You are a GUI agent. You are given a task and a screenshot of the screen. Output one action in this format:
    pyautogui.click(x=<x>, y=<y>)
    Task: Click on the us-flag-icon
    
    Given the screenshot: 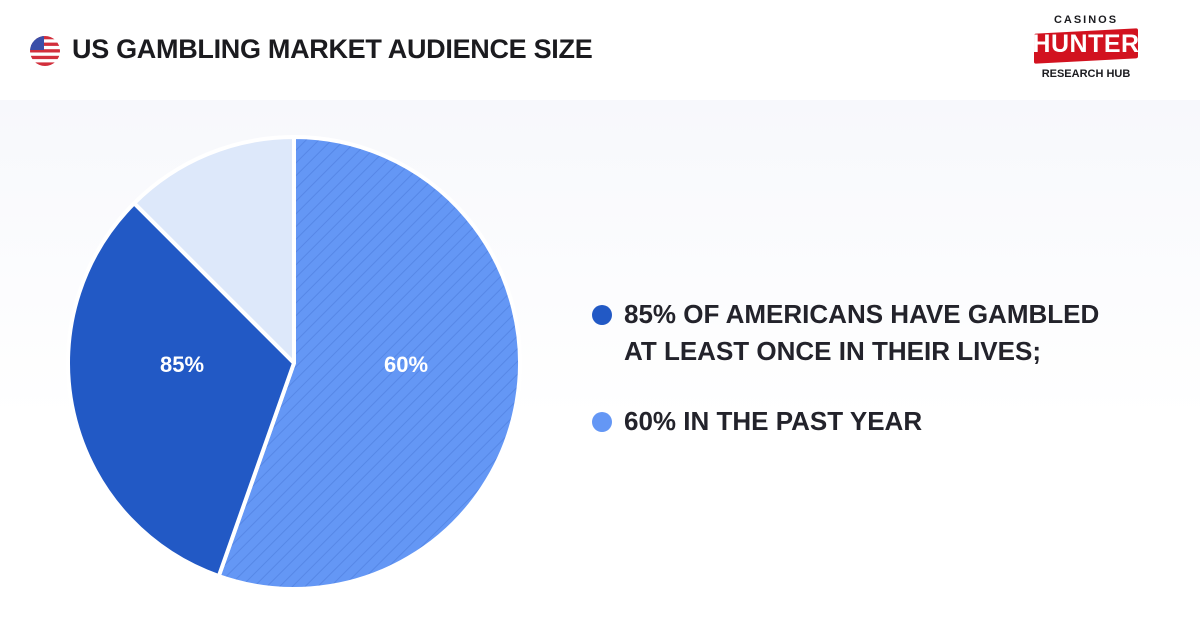 What is the action you would take?
    pyautogui.click(x=45, y=51)
    